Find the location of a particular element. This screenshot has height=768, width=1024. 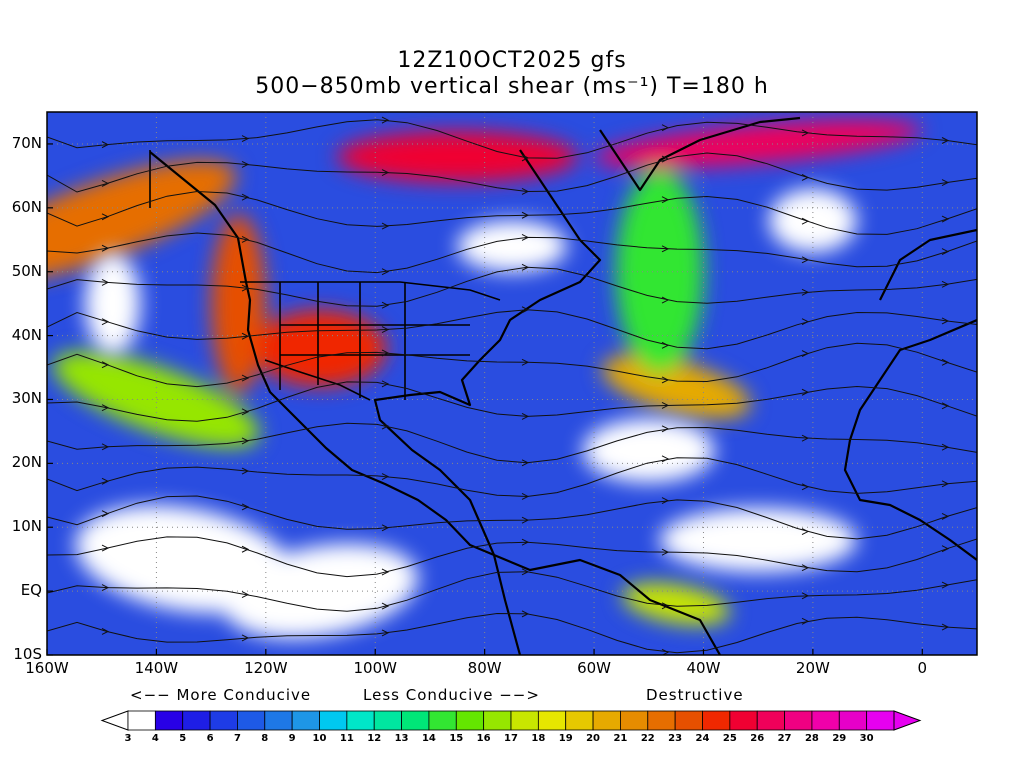

colorbar-label-27: 27 is located at coordinates (784, 738).